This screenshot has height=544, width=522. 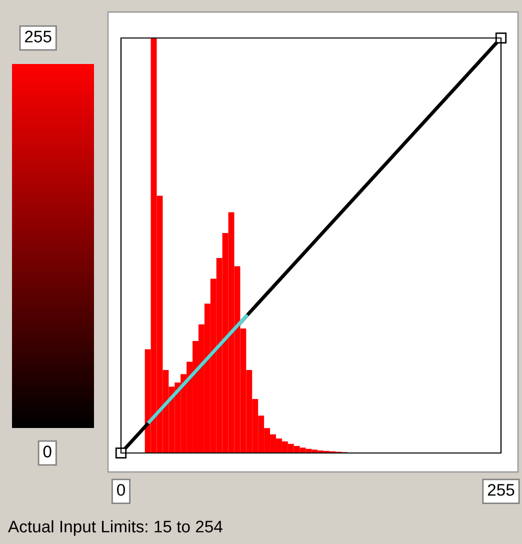 I want to click on text: 255, so click(x=38, y=36).